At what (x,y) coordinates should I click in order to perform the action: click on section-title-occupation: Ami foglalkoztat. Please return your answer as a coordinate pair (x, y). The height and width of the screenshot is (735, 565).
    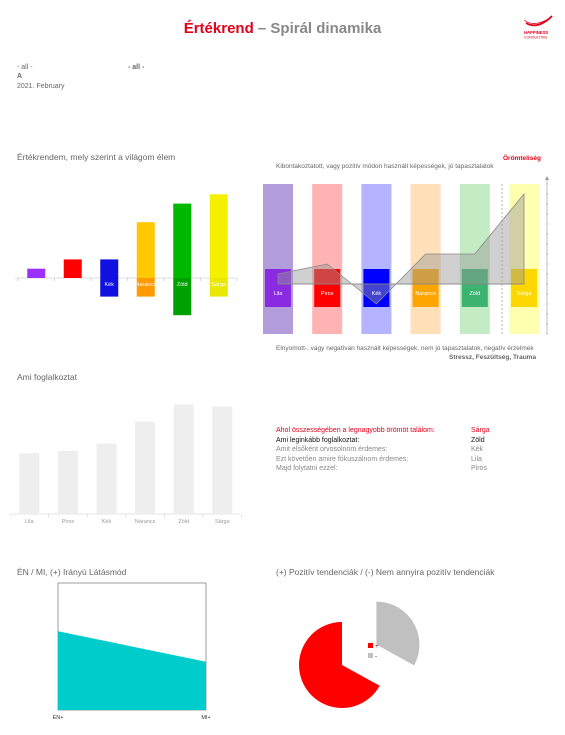
    Looking at the image, I should click on (47, 377).